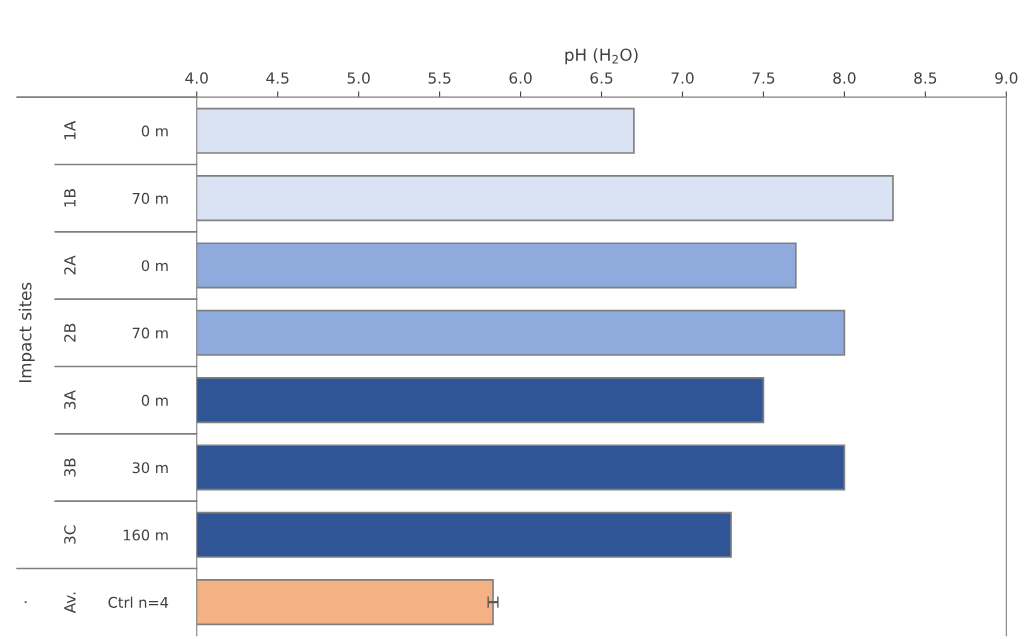  Describe the element at coordinates (925, 78) in the screenshot. I see `x-tick-label: 8.5` at that location.